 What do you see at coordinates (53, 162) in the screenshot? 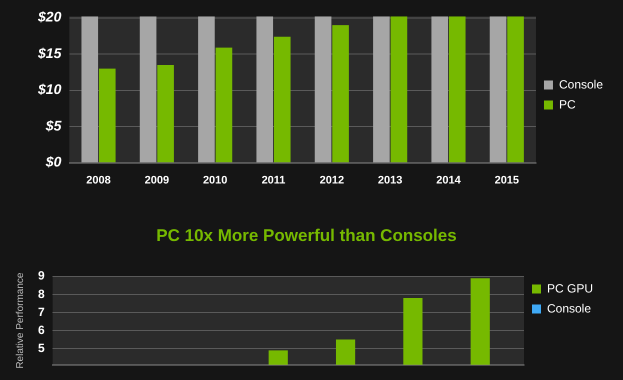
I see `y-tick-label: $0` at bounding box center [53, 162].